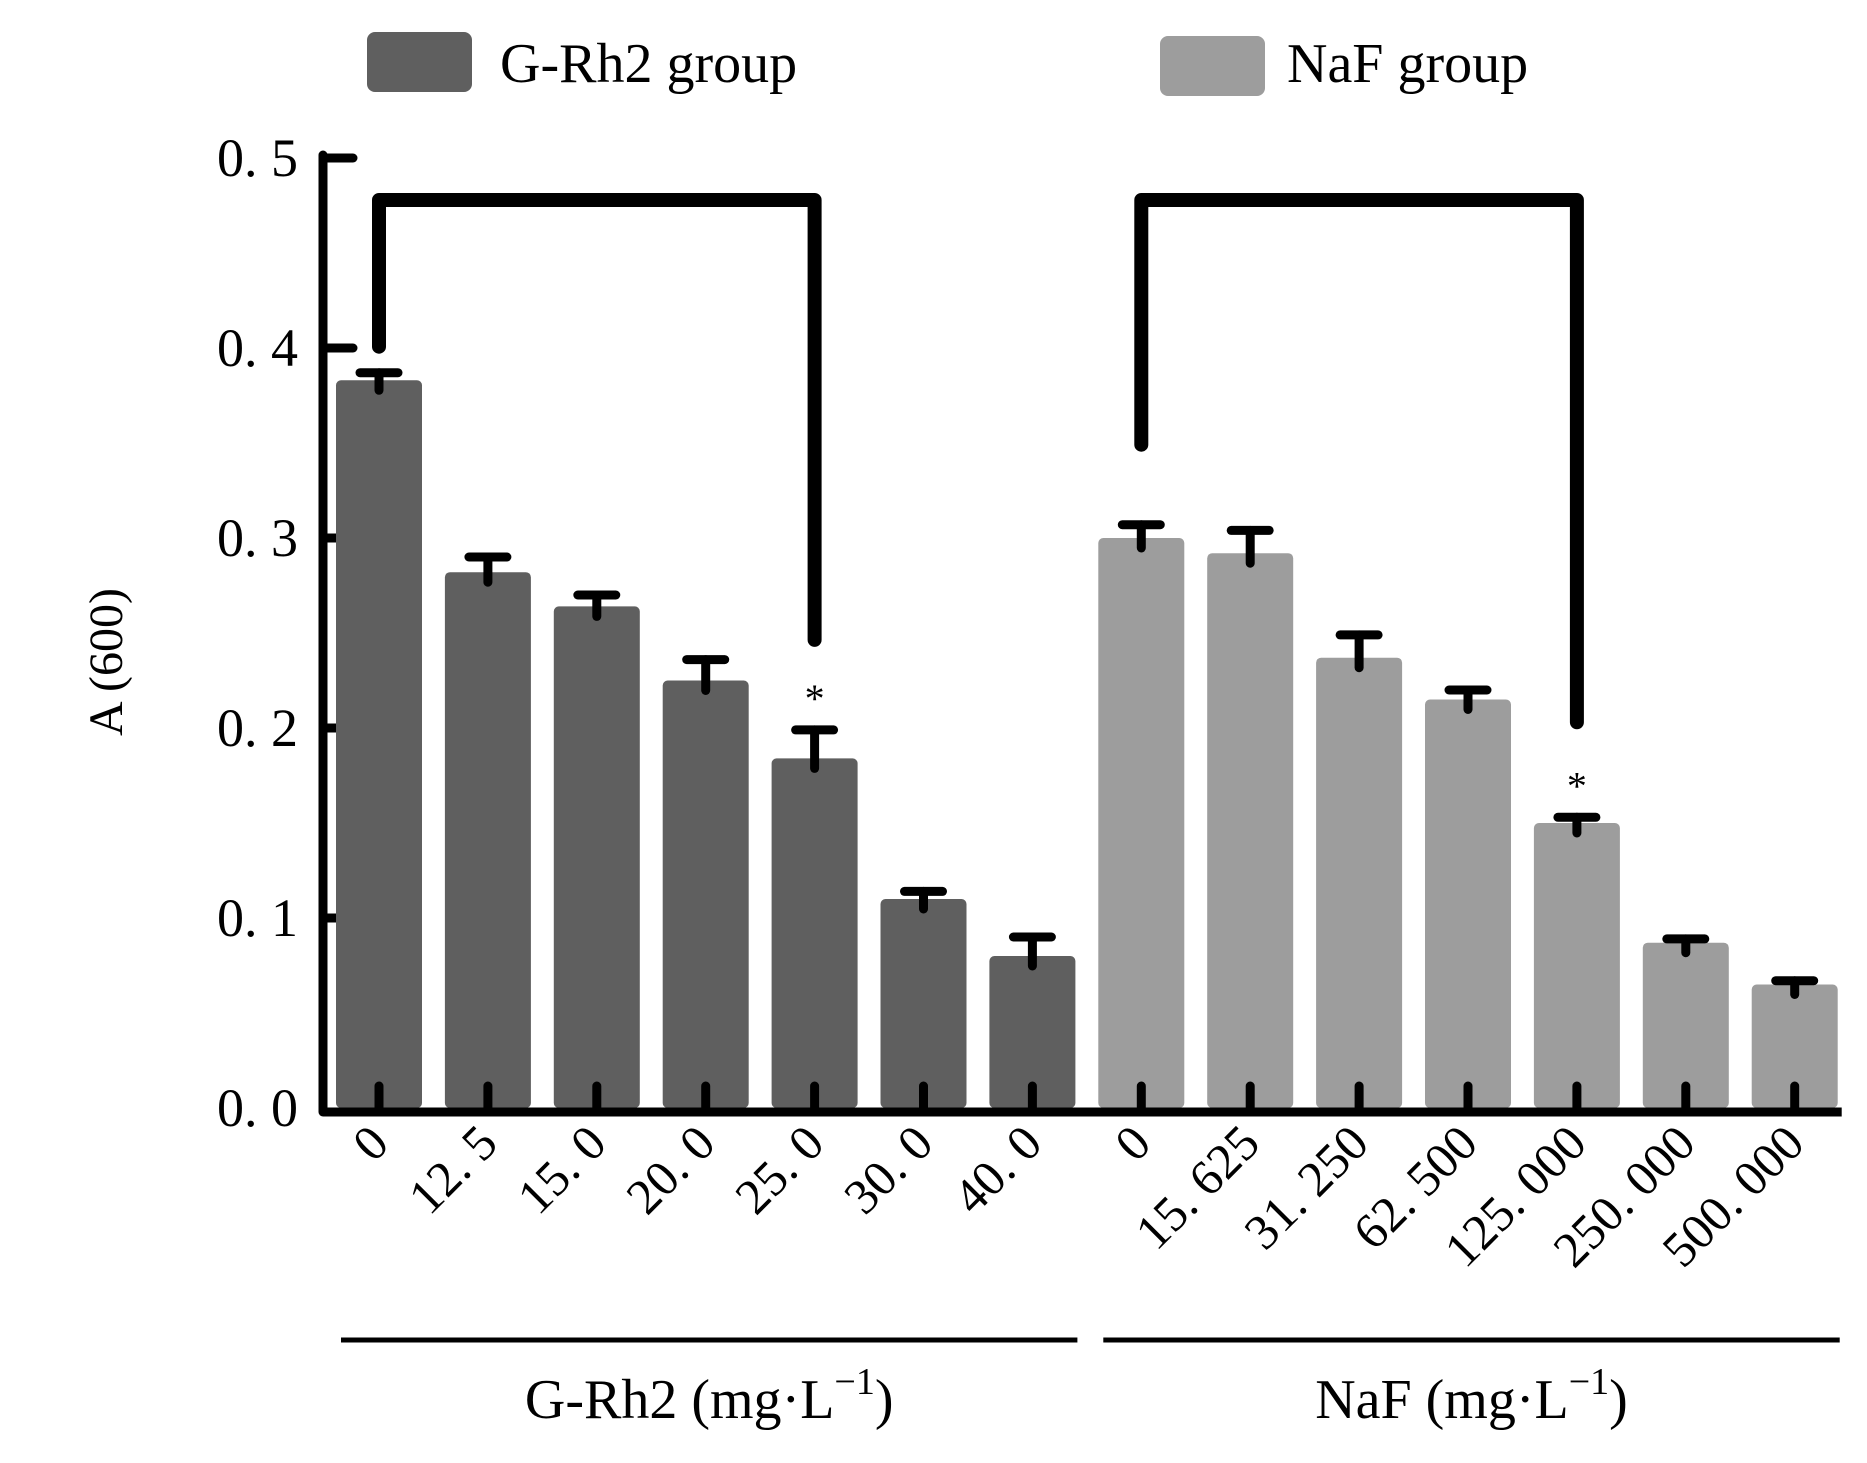 The width and height of the screenshot is (1867, 1463). Describe the element at coordinates (709, 1396) in the screenshot. I see `group-axis-label: G-Rh2 (mg·L−1)` at that location.